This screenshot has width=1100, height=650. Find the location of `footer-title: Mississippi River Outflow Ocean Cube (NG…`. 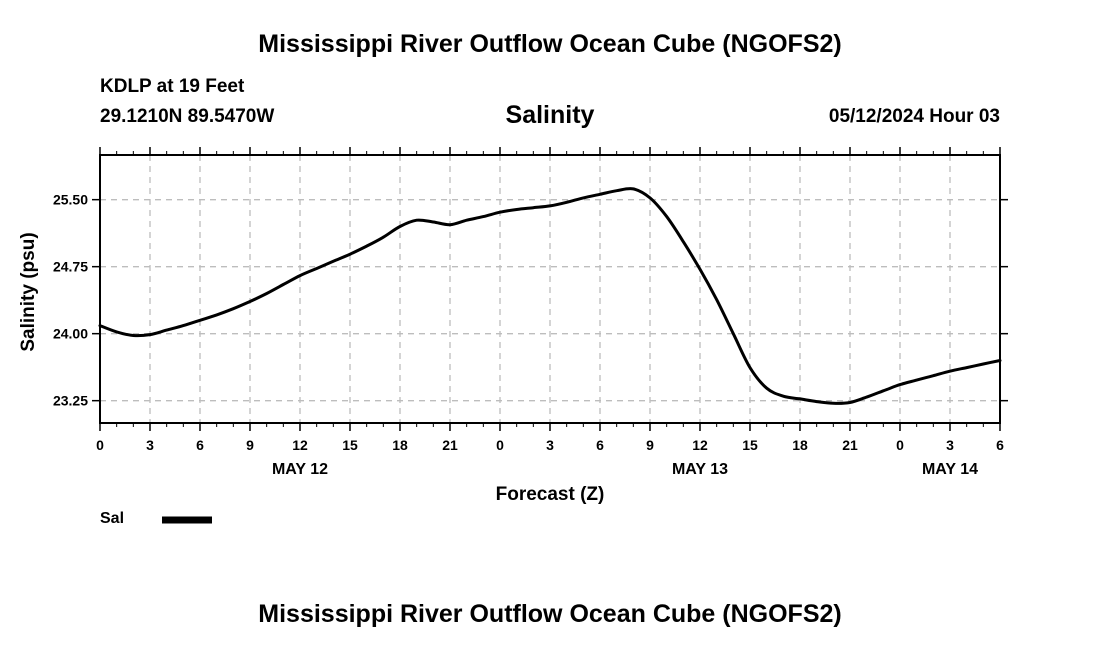

footer-title: Mississippi River Outflow Ocean Cube (NG… is located at coordinates (550, 614).